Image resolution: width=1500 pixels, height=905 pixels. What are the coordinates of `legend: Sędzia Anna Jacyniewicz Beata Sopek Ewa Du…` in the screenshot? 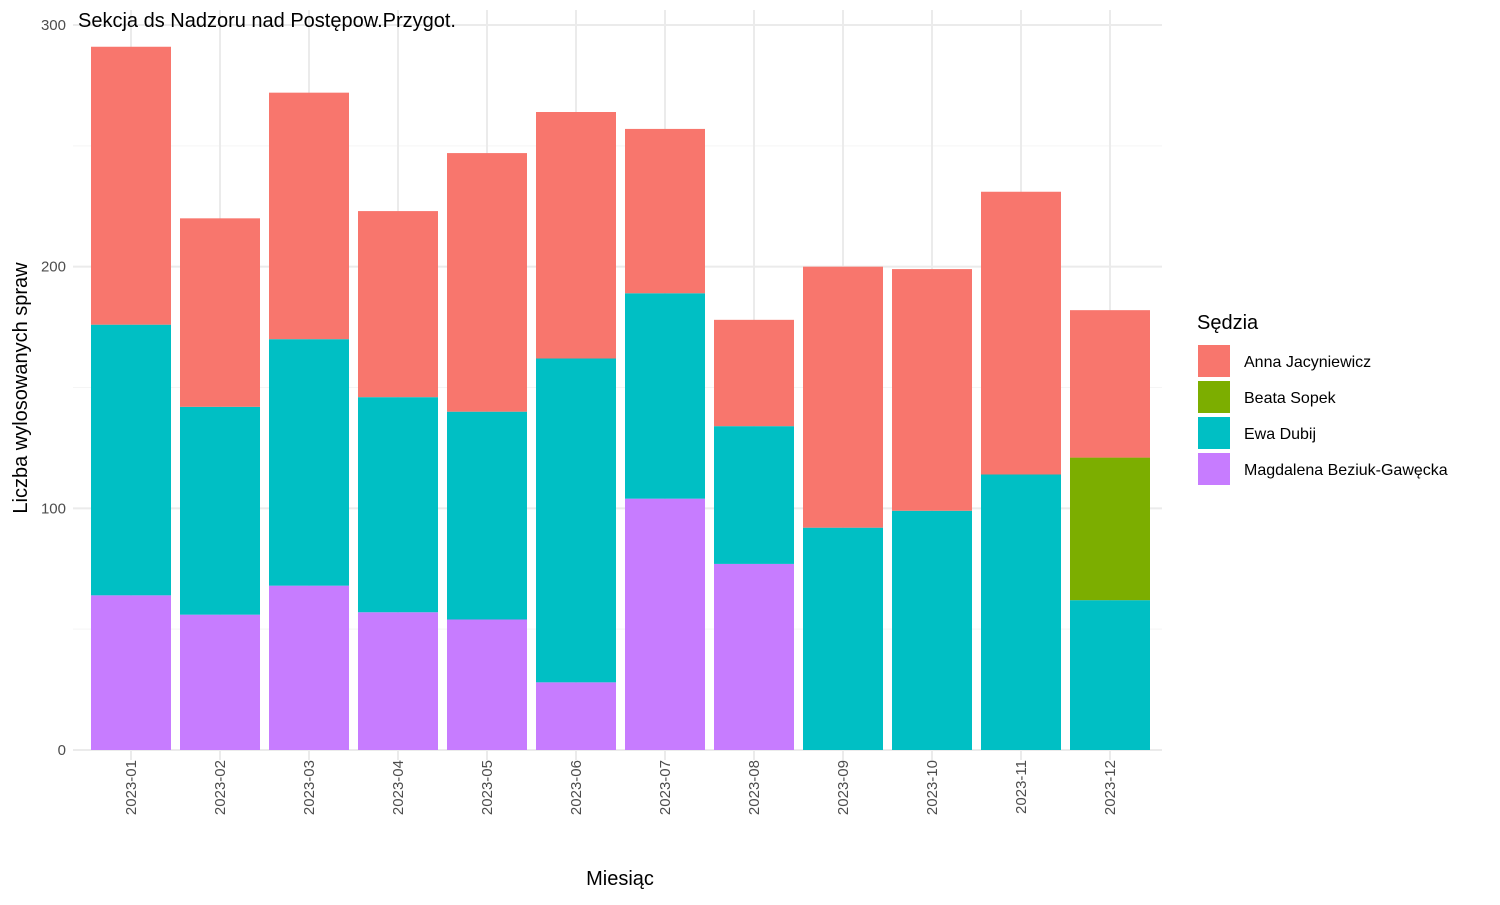 It's located at (1322, 398).